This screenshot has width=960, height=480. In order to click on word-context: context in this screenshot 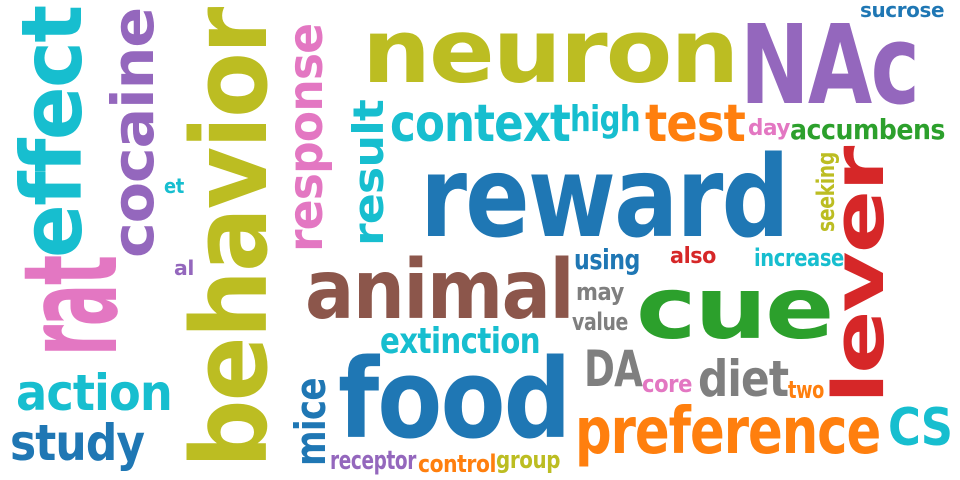, I will do `click(480, 124)`.